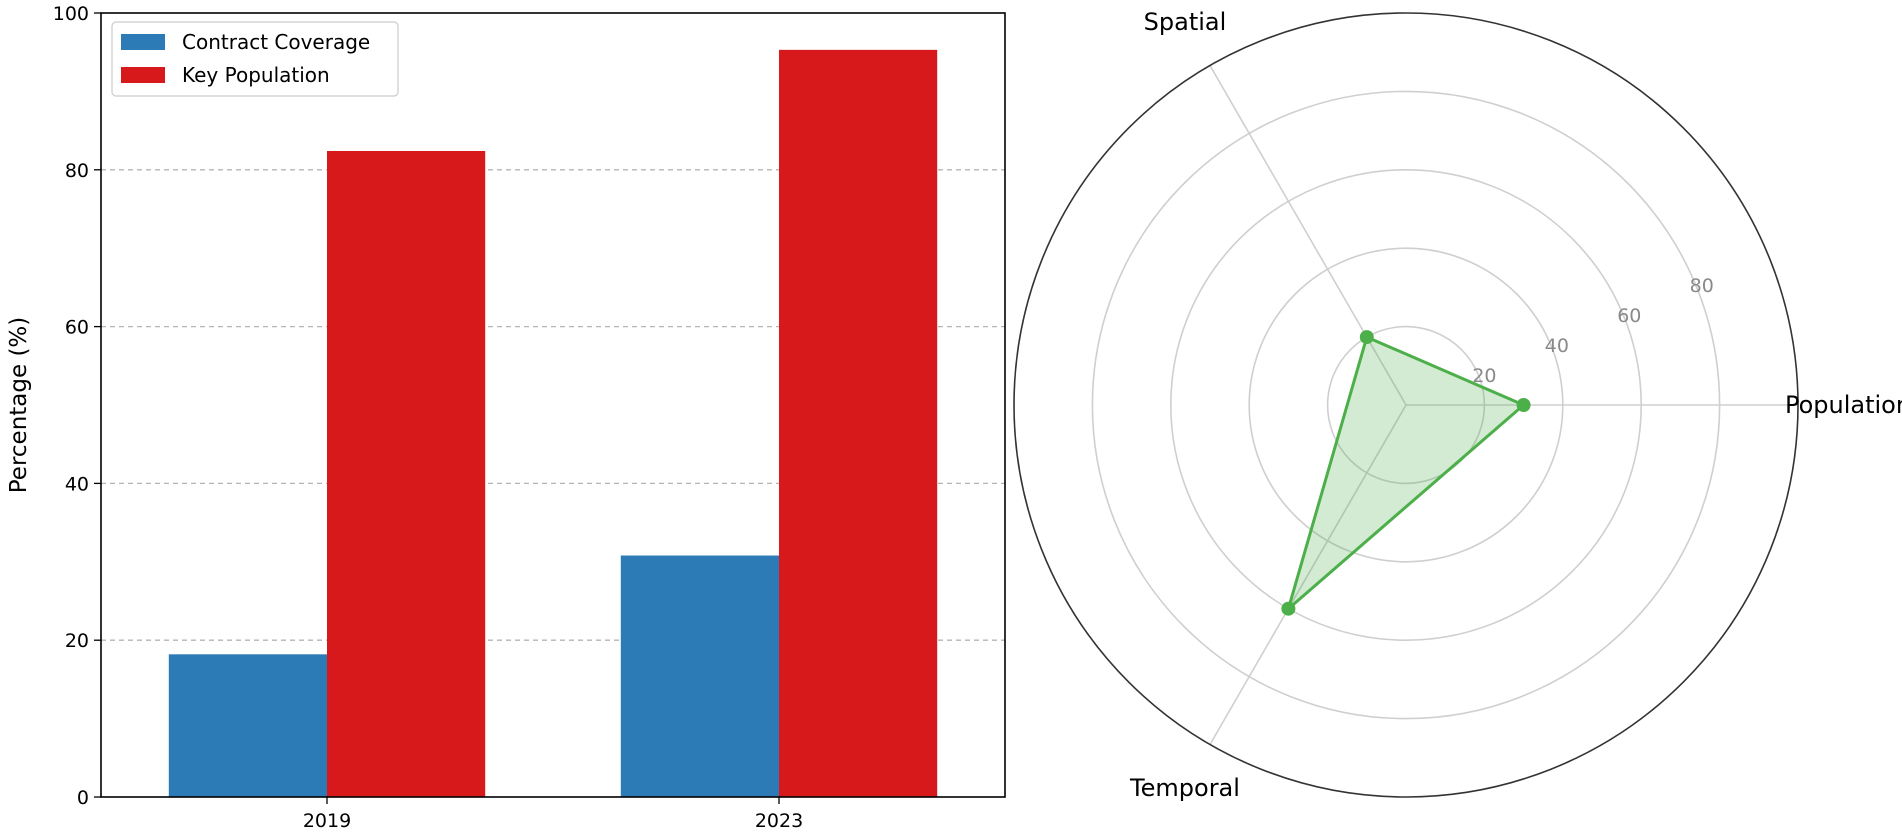  What do you see at coordinates (406, 473) in the screenshot?
I see `bar-key-population-2019` at bounding box center [406, 473].